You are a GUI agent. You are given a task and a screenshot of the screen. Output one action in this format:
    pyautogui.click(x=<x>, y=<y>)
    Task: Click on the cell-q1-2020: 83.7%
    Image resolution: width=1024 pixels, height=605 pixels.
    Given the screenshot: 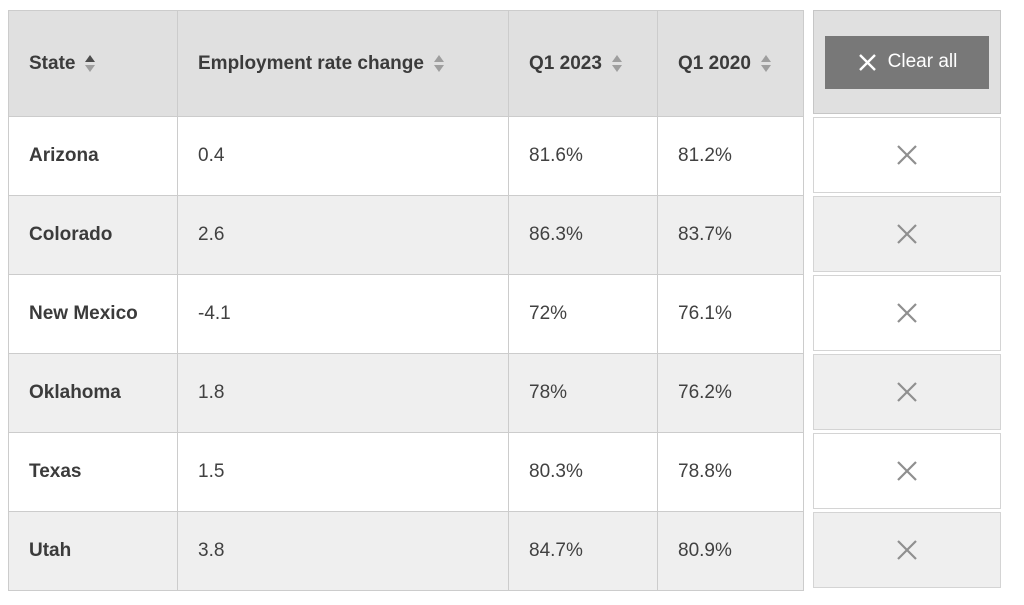 What is the action you would take?
    pyautogui.click(x=730, y=235)
    